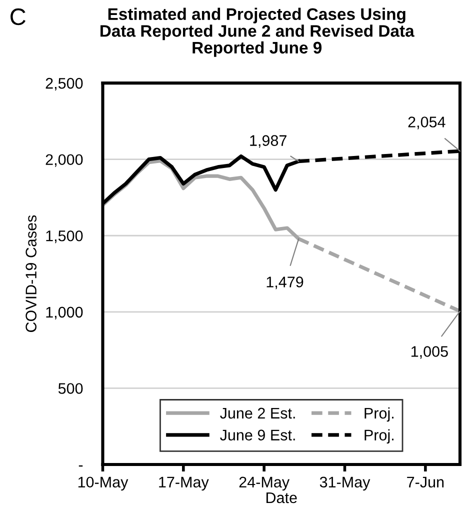 This screenshot has height=519, width=467. I want to click on annotation: 1,479, so click(285, 283).